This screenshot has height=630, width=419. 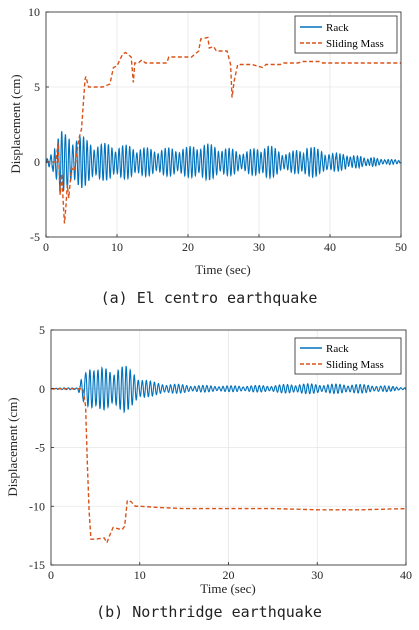 I want to click on caption-a: (a) El centro earthquake, so click(x=209, y=298).